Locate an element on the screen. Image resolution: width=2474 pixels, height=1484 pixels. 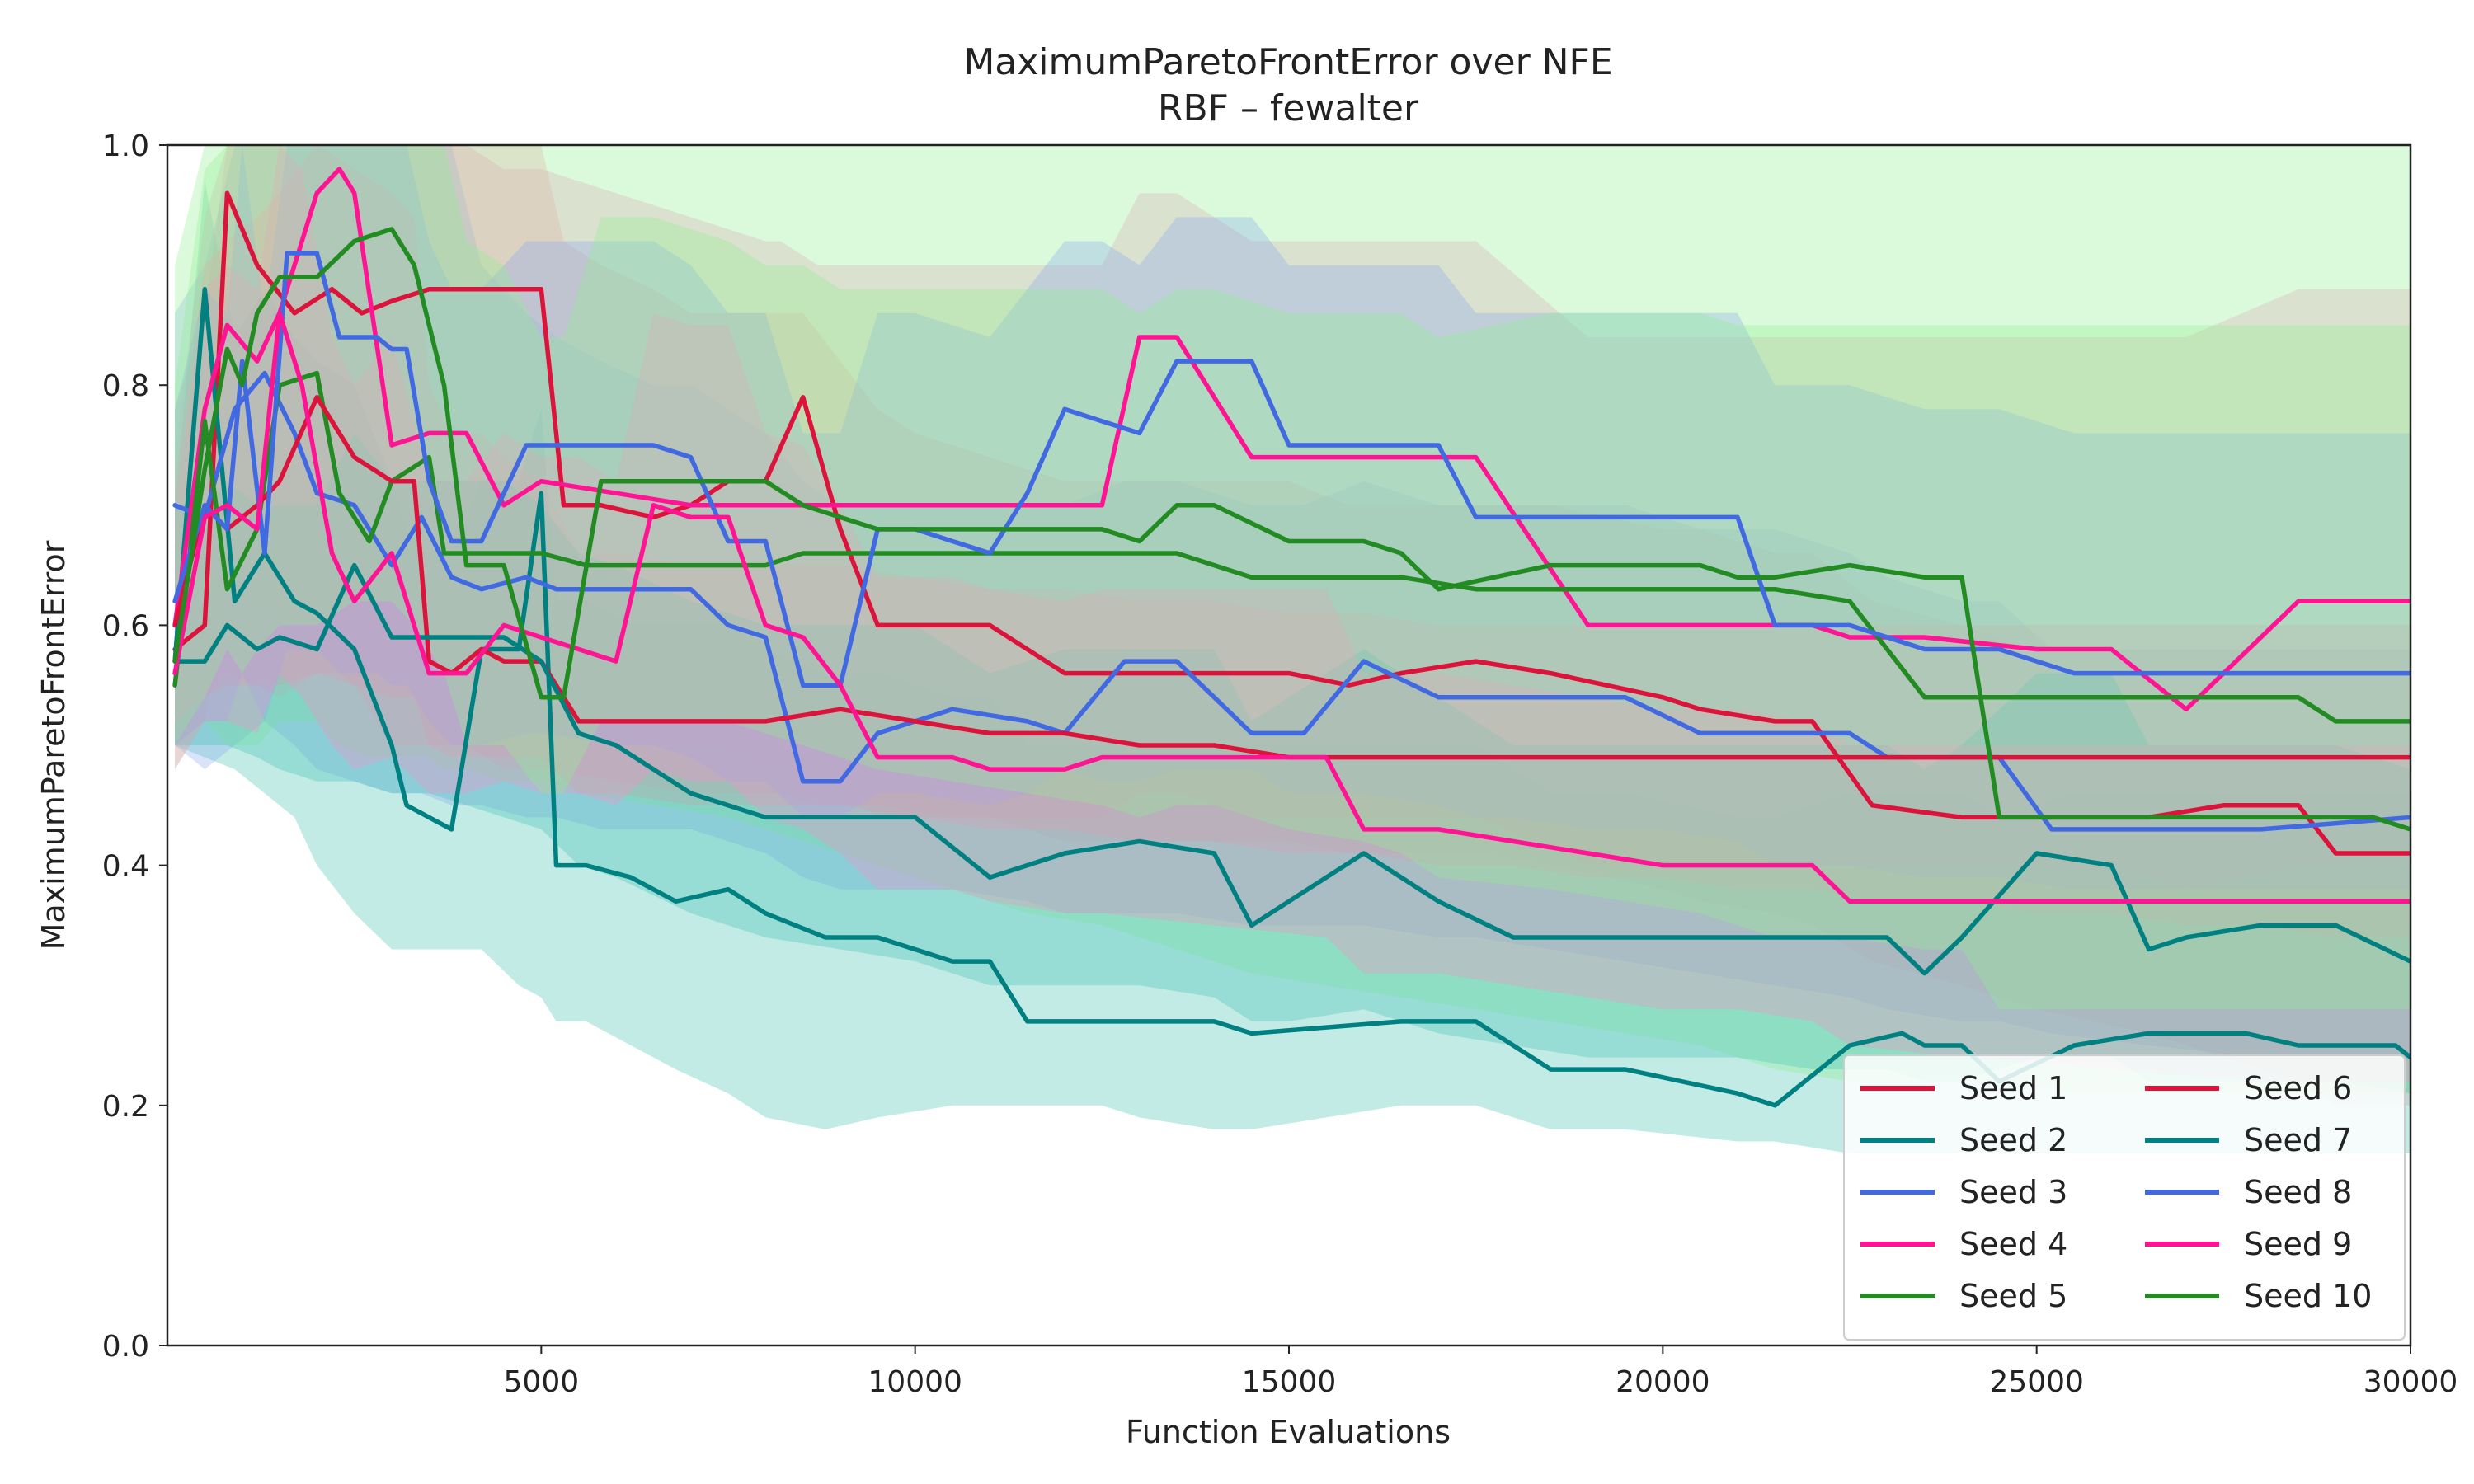
legend-label-seed-5: Seed 5 is located at coordinates (2013, 1296).